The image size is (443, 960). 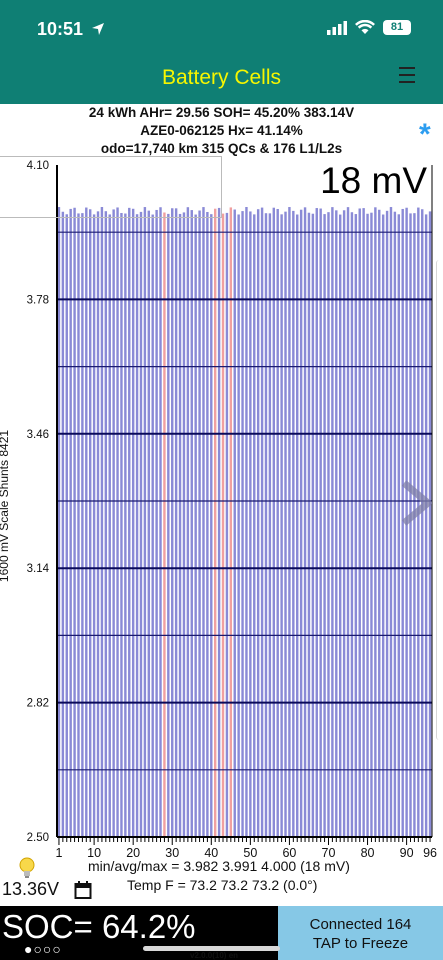 I want to click on x-tick-label: 96, so click(x=430, y=853).